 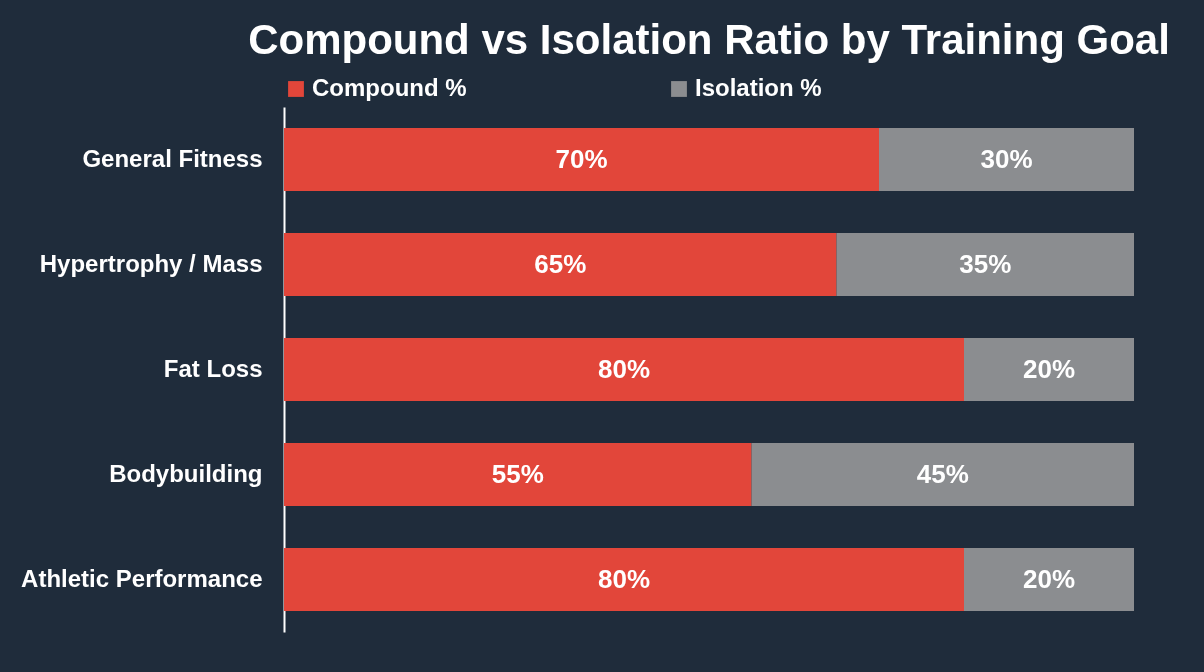 I want to click on y-tick-label: General Fitness, so click(x=172, y=158).